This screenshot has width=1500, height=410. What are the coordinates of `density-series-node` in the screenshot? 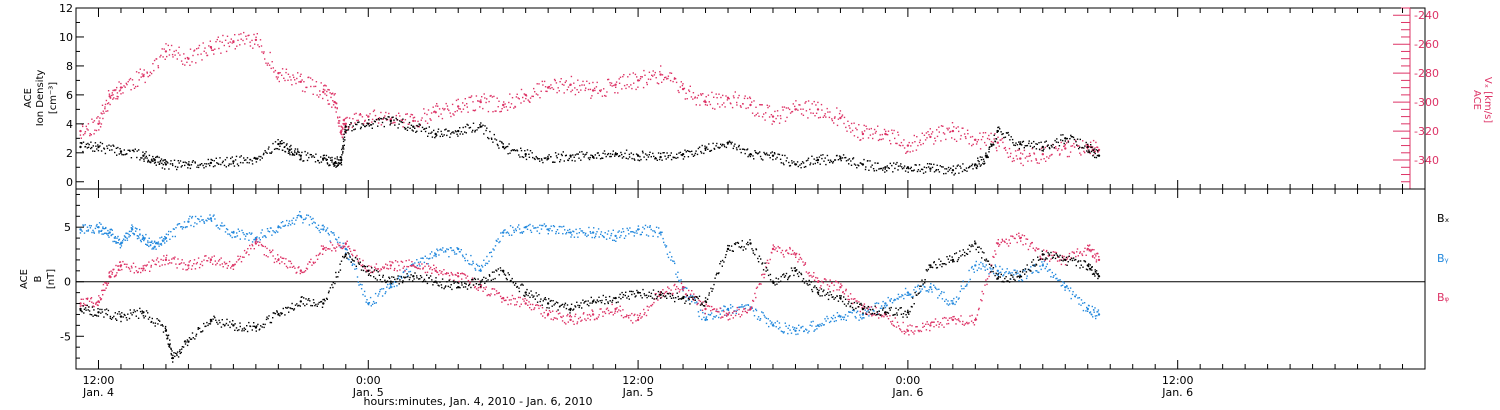 It's located at (341, 160).